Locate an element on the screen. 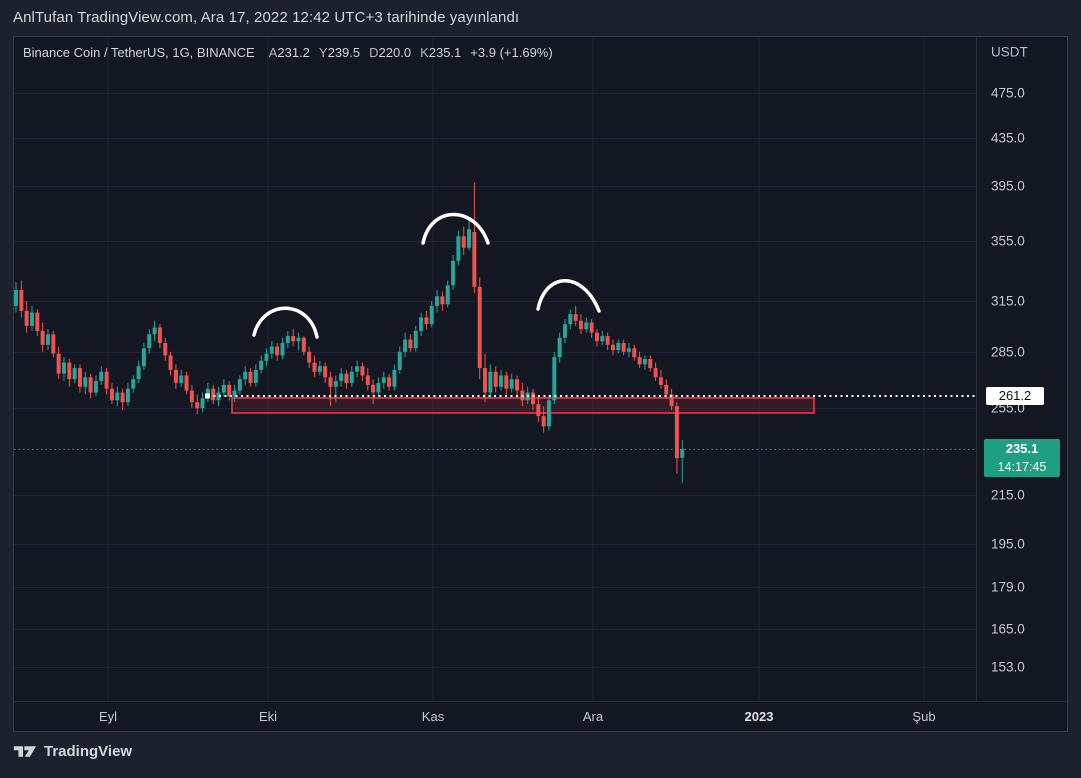 The image size is (1081, 778). last-price-value: 235.1 is located at coordinates (1022, 449).